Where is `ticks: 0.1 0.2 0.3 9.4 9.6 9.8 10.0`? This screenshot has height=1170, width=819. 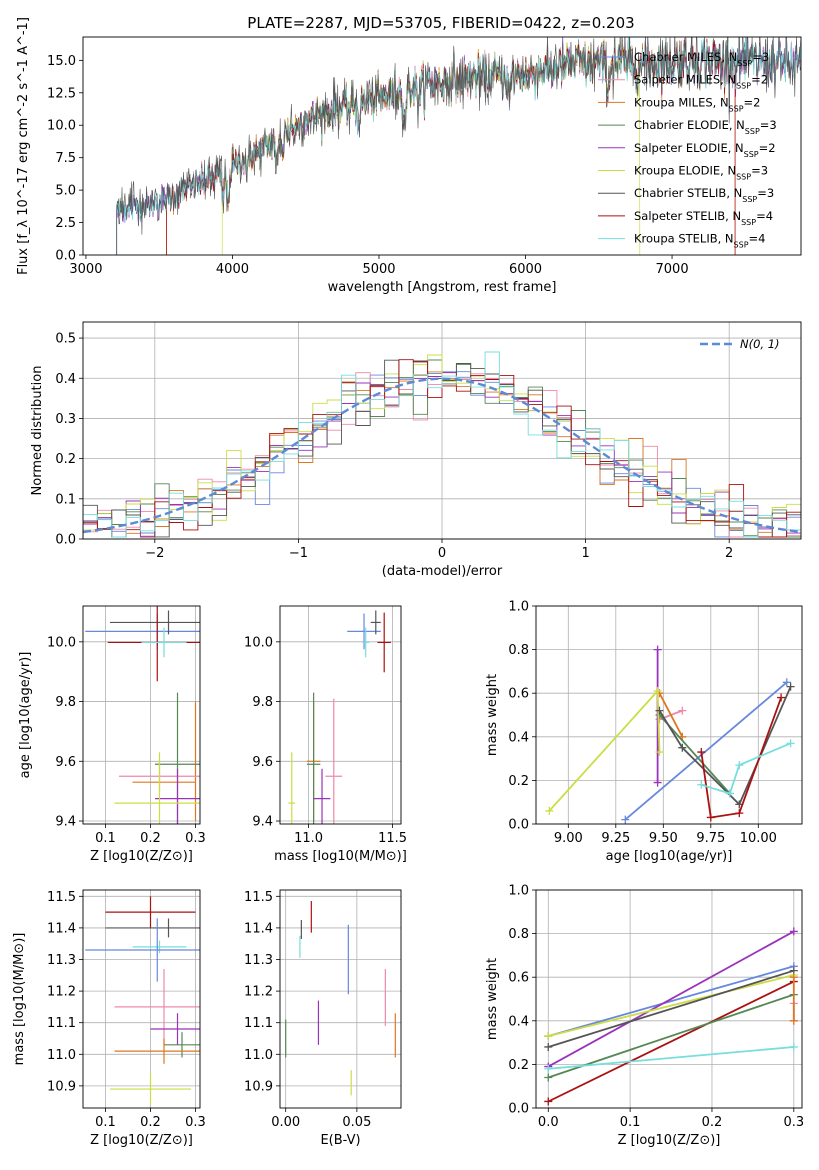
ticks: 0.1 0.2 0.3 9.4 9.6 9.8 10.0 is located at coordinates (126, 740).